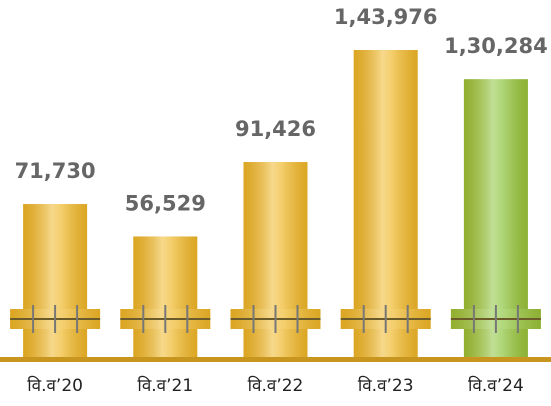 This screenshot has height=406, width=551. What do you see at coordinates (275, 359) in the screenshot?
I see `baseline` at bounding box center [275, 359].